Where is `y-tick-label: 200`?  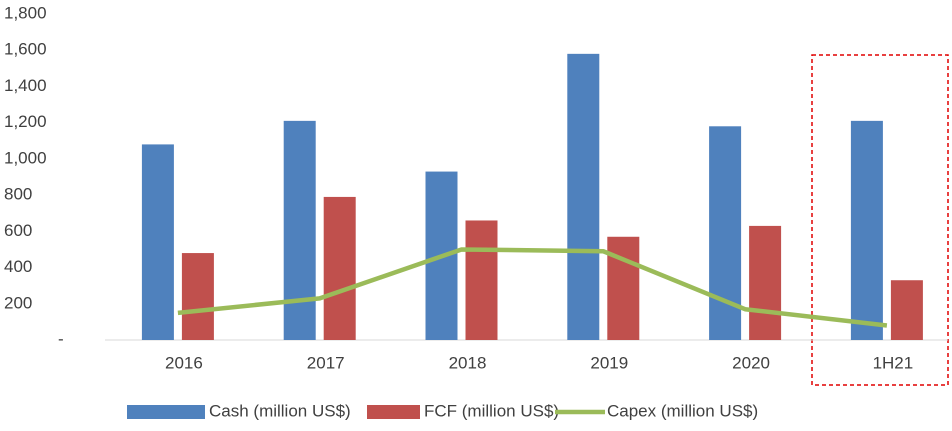 y-tick-label: 200 is located at coordinates (18, 302).